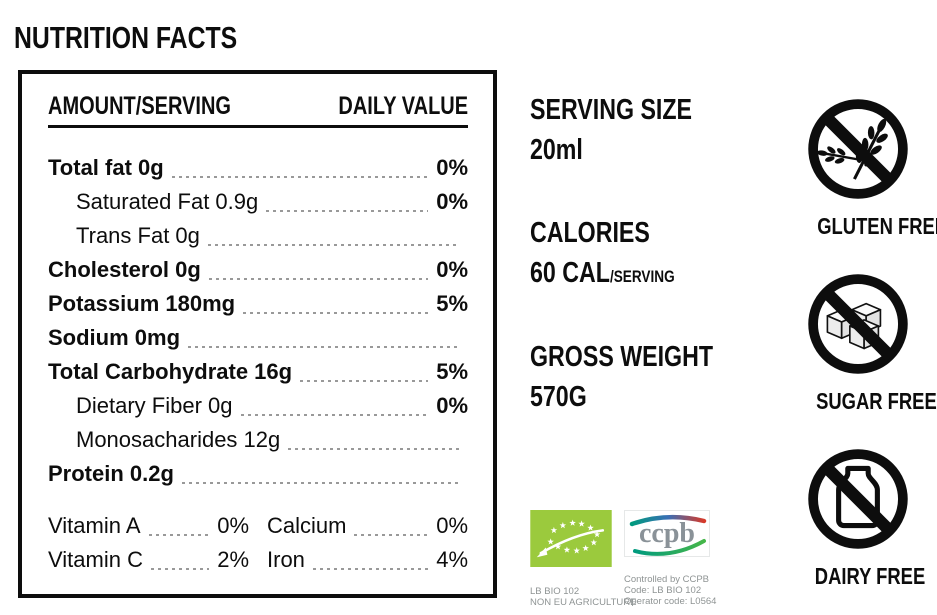 This screenshot has width=937, height=615. I want to click on eu-bio-code: LB BIO 102, so click(555, 591).